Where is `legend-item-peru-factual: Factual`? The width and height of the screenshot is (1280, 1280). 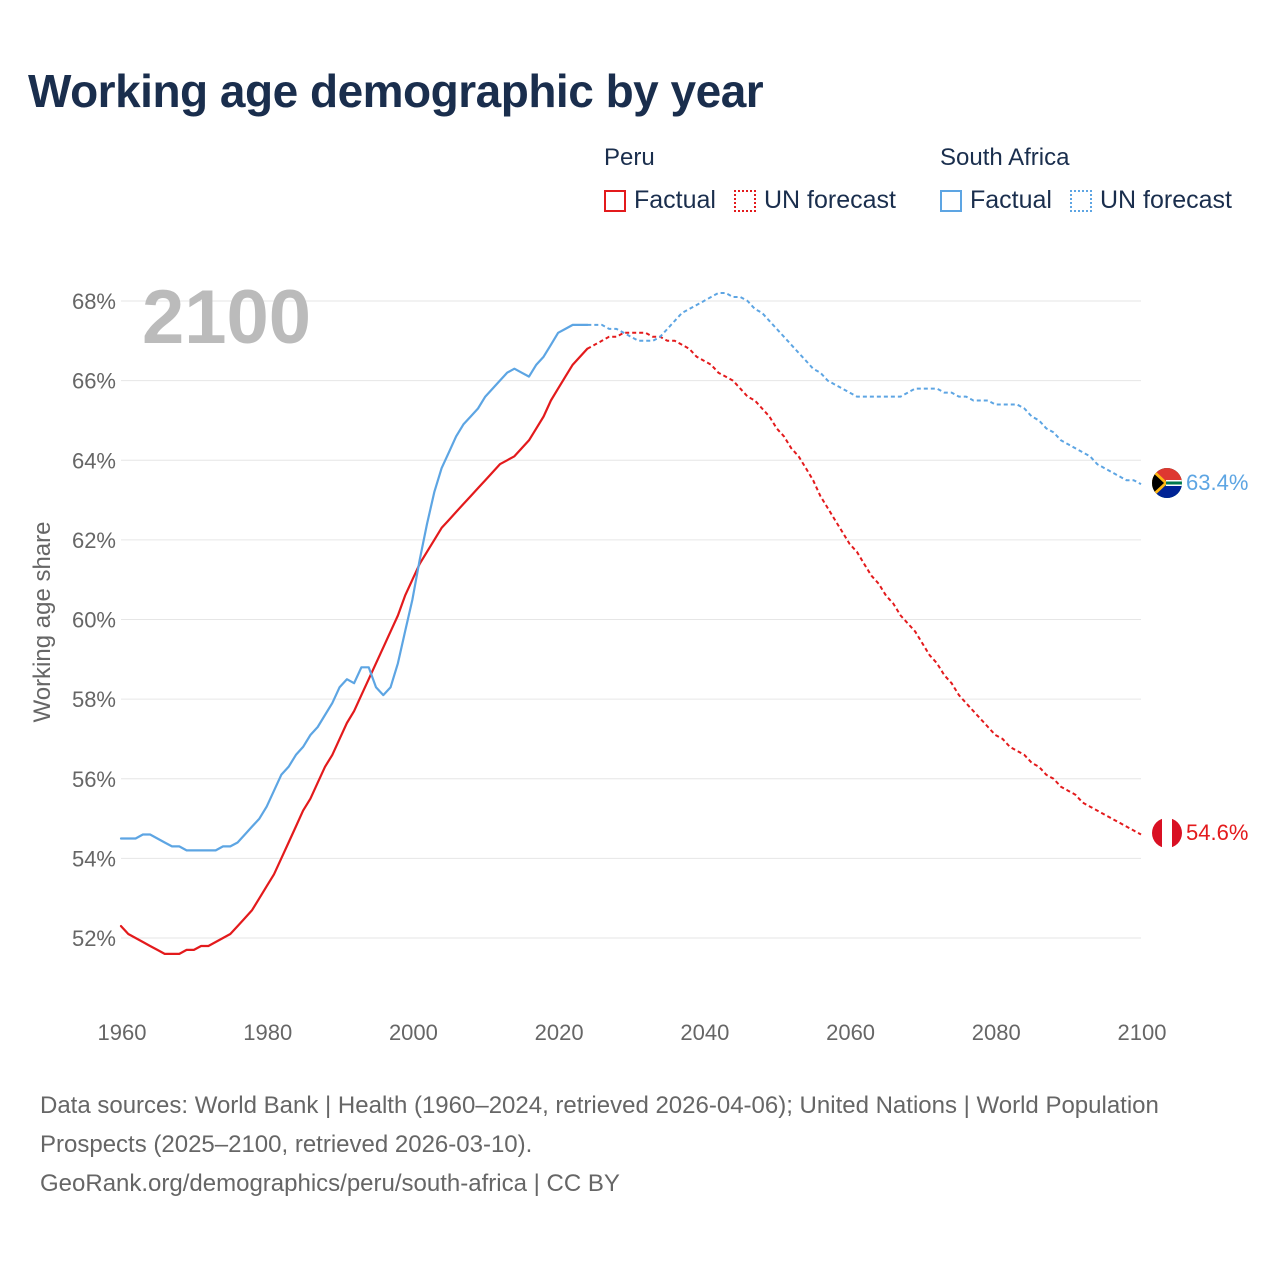
legend-item-peru-factual: Factual is located at coordinates (660, 200).